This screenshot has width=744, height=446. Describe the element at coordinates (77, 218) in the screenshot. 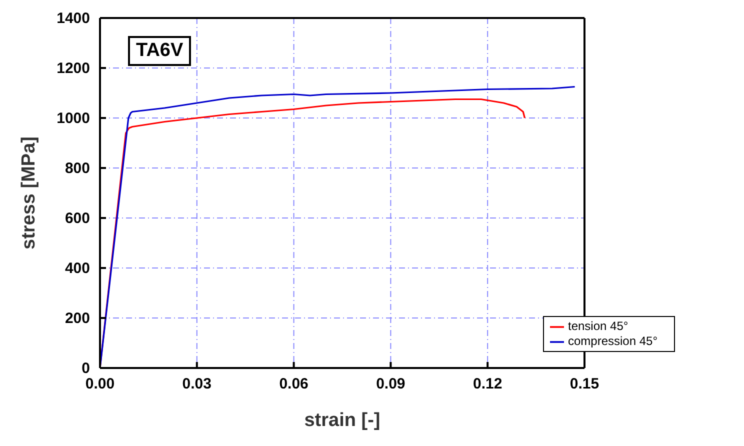

I see `y-tick-label: 600` at that location.